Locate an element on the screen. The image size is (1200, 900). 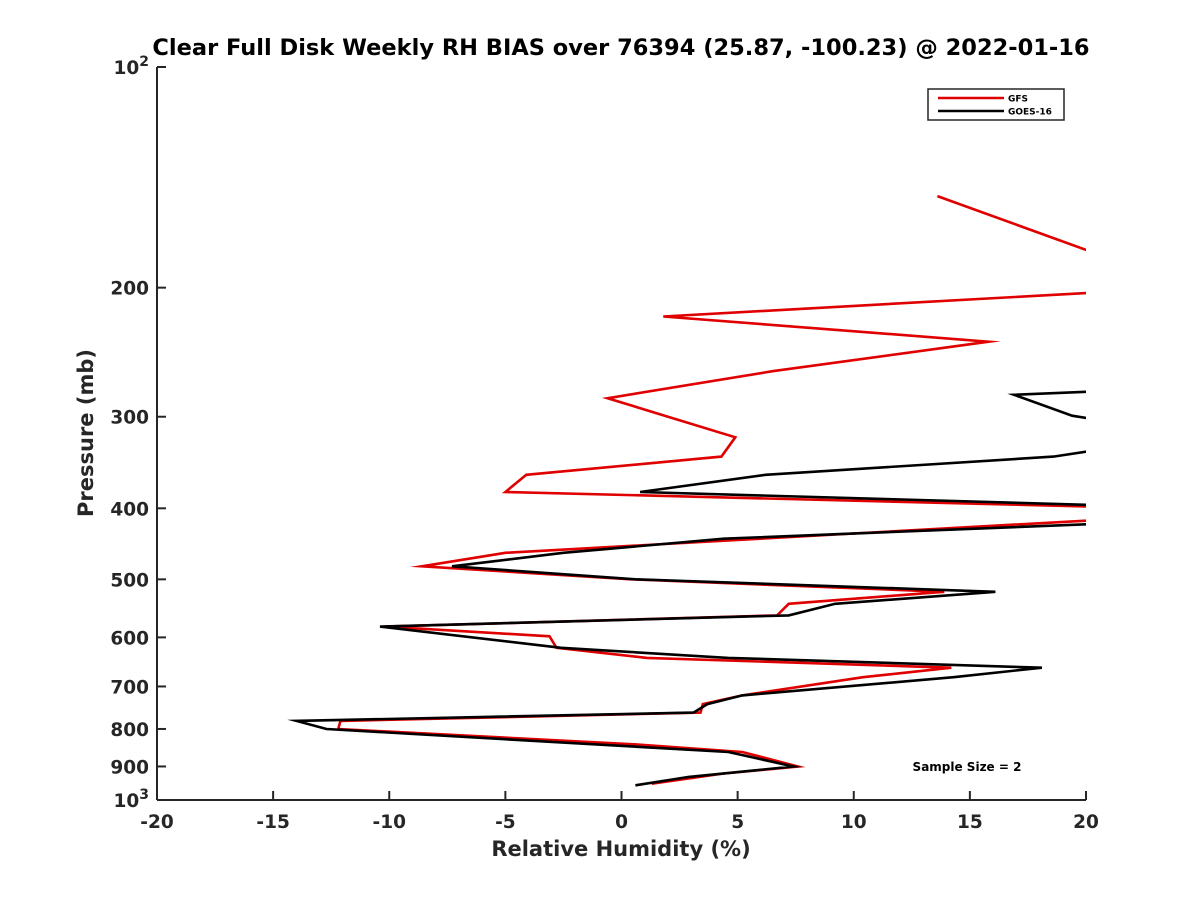
legend-box is located at coordinates (996, 104).